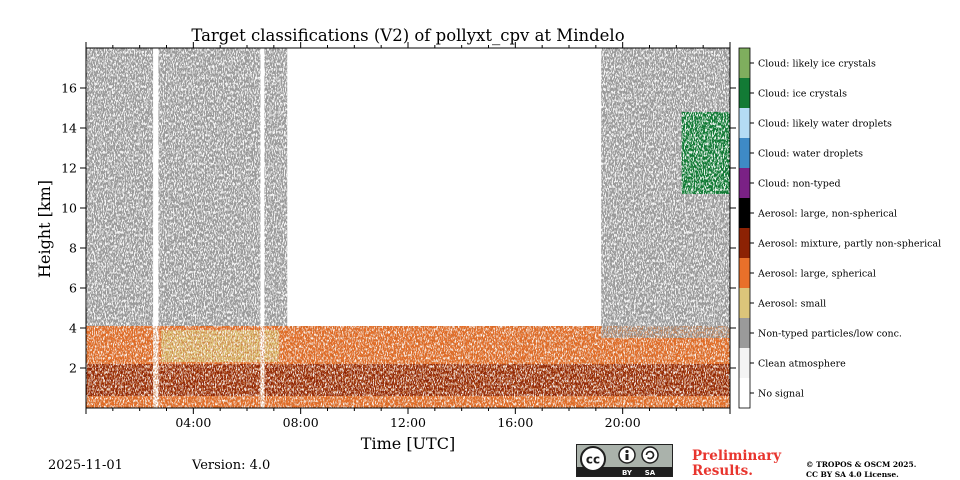  I want to click on y-tick-label: 4, so click(73, 328).